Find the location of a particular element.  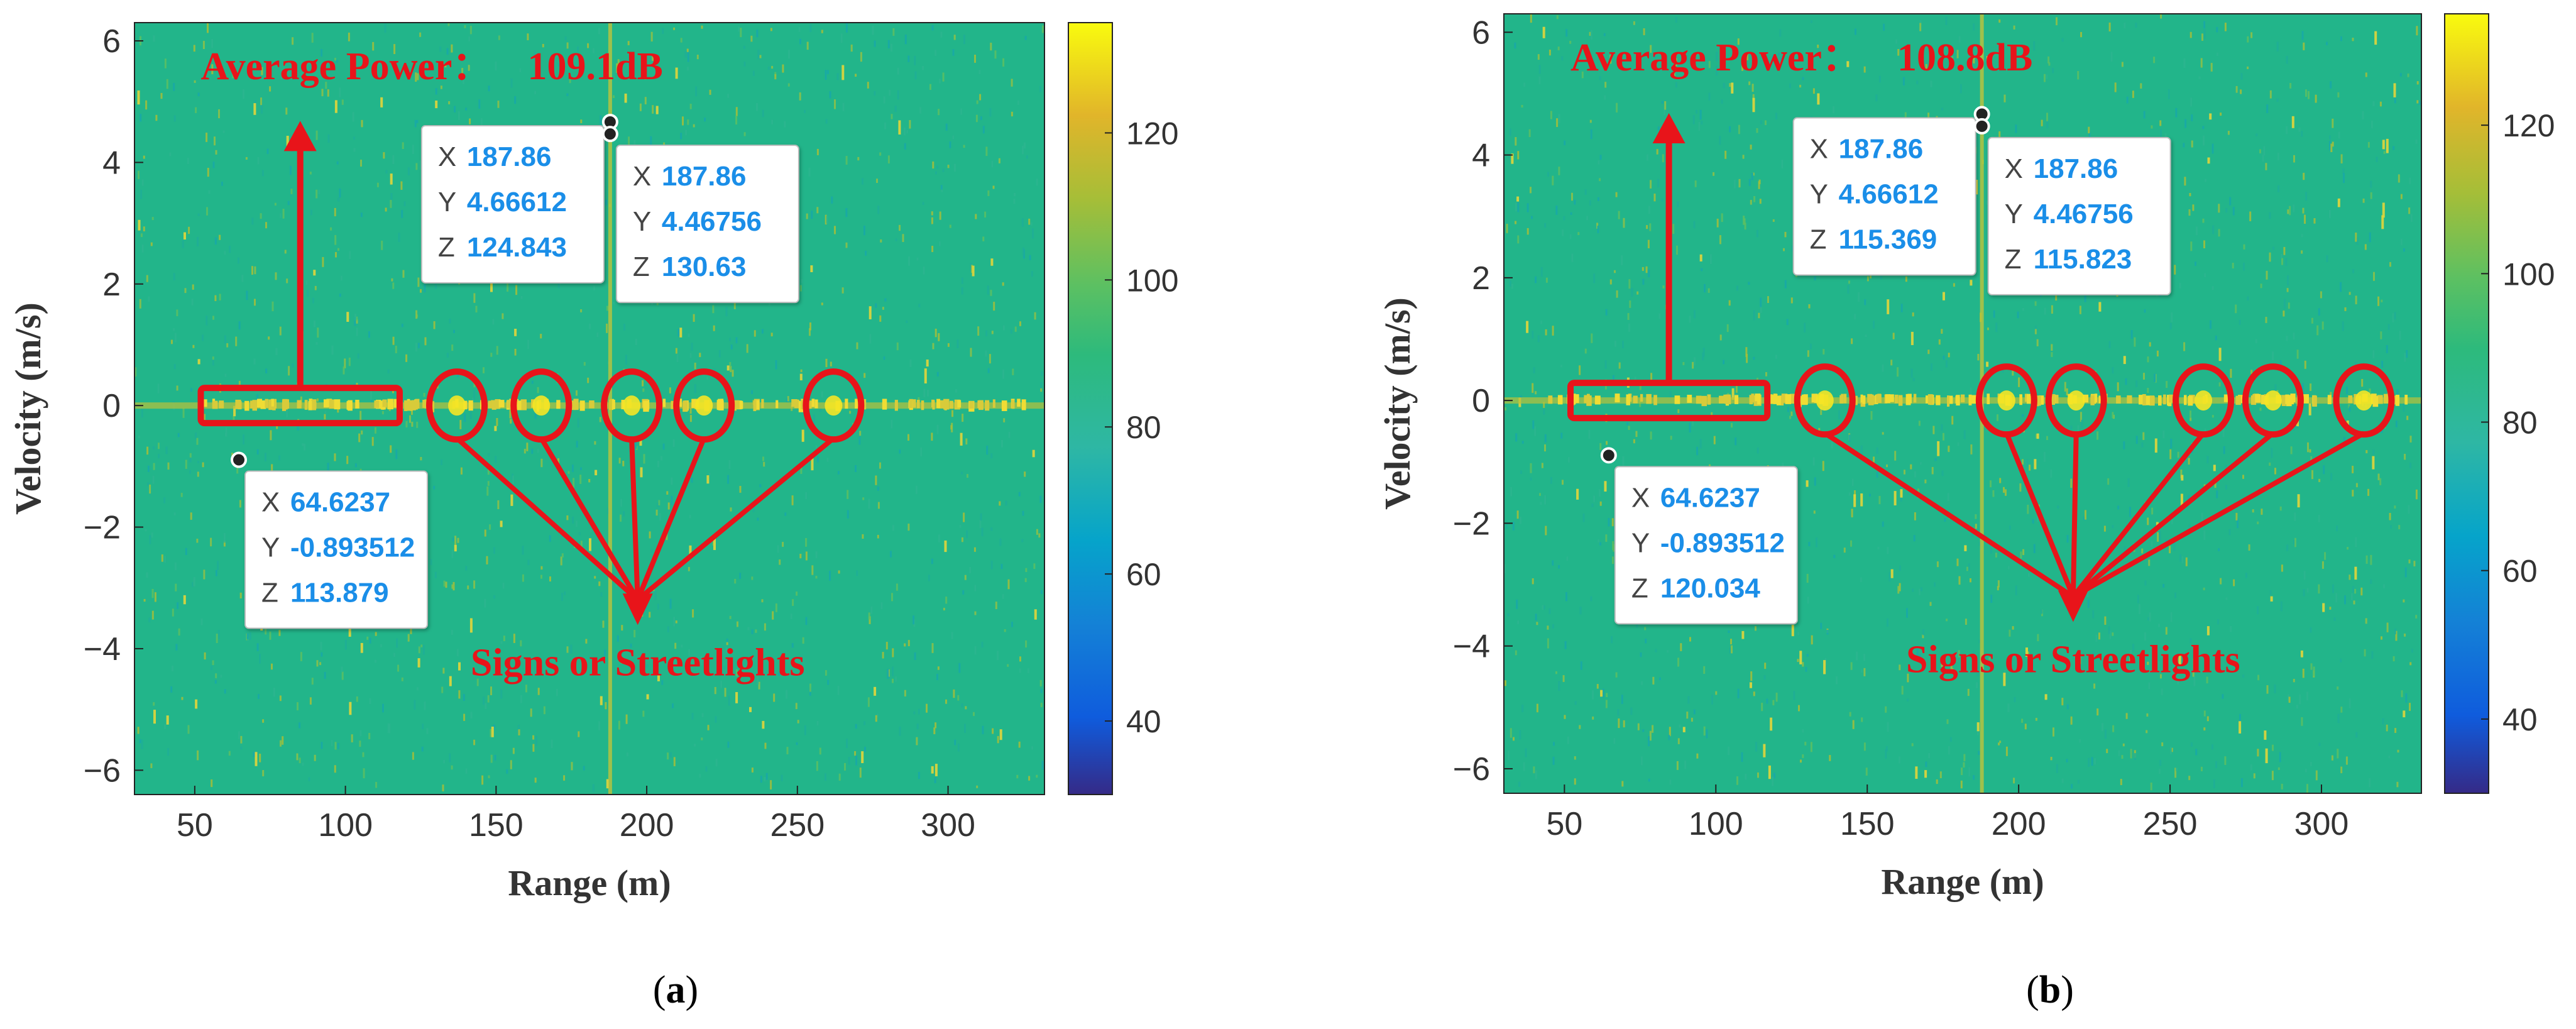

datatip-value: 120.034 is located at coordinates (1710, 588).